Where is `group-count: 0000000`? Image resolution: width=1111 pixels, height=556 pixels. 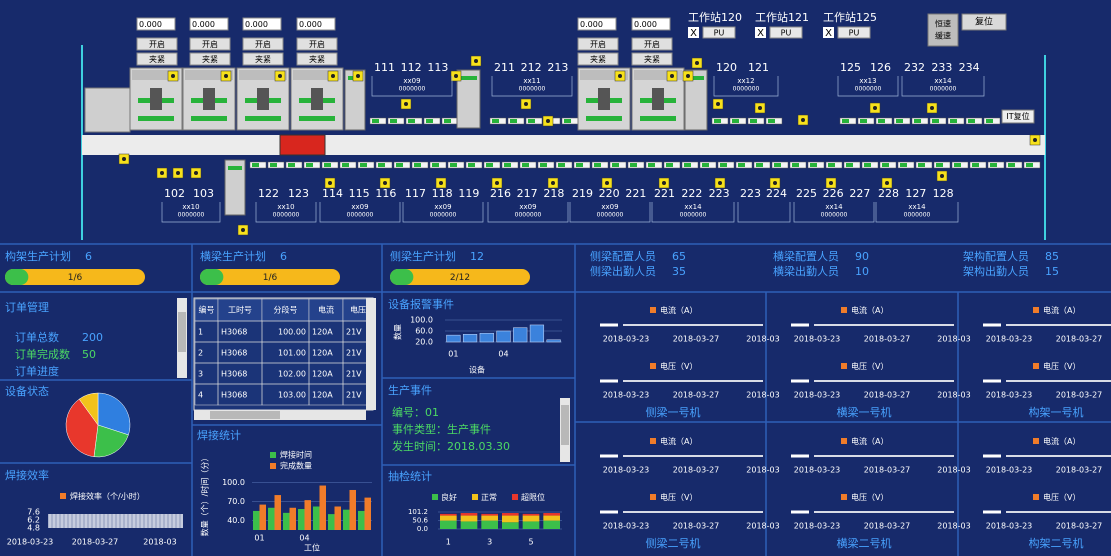
group-count: 0000000 is located at coordinates (286, 215).